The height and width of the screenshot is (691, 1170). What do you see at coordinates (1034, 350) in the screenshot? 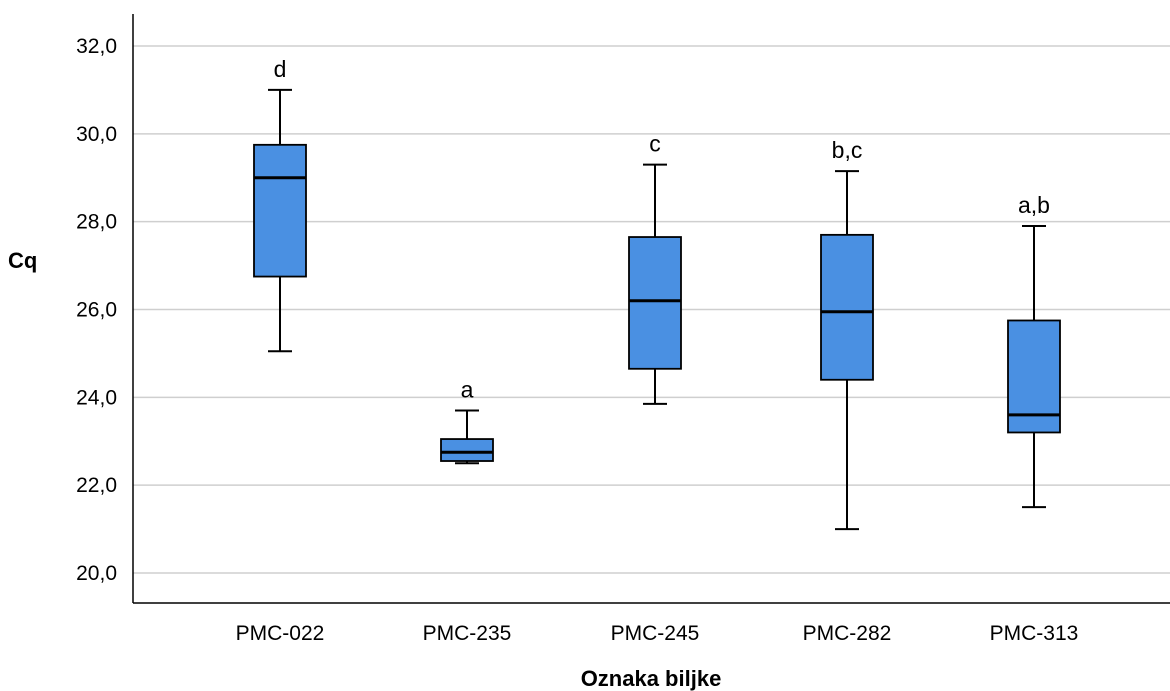
I see `box-pmc-313: a,b` at bounding box center [1034, 350].